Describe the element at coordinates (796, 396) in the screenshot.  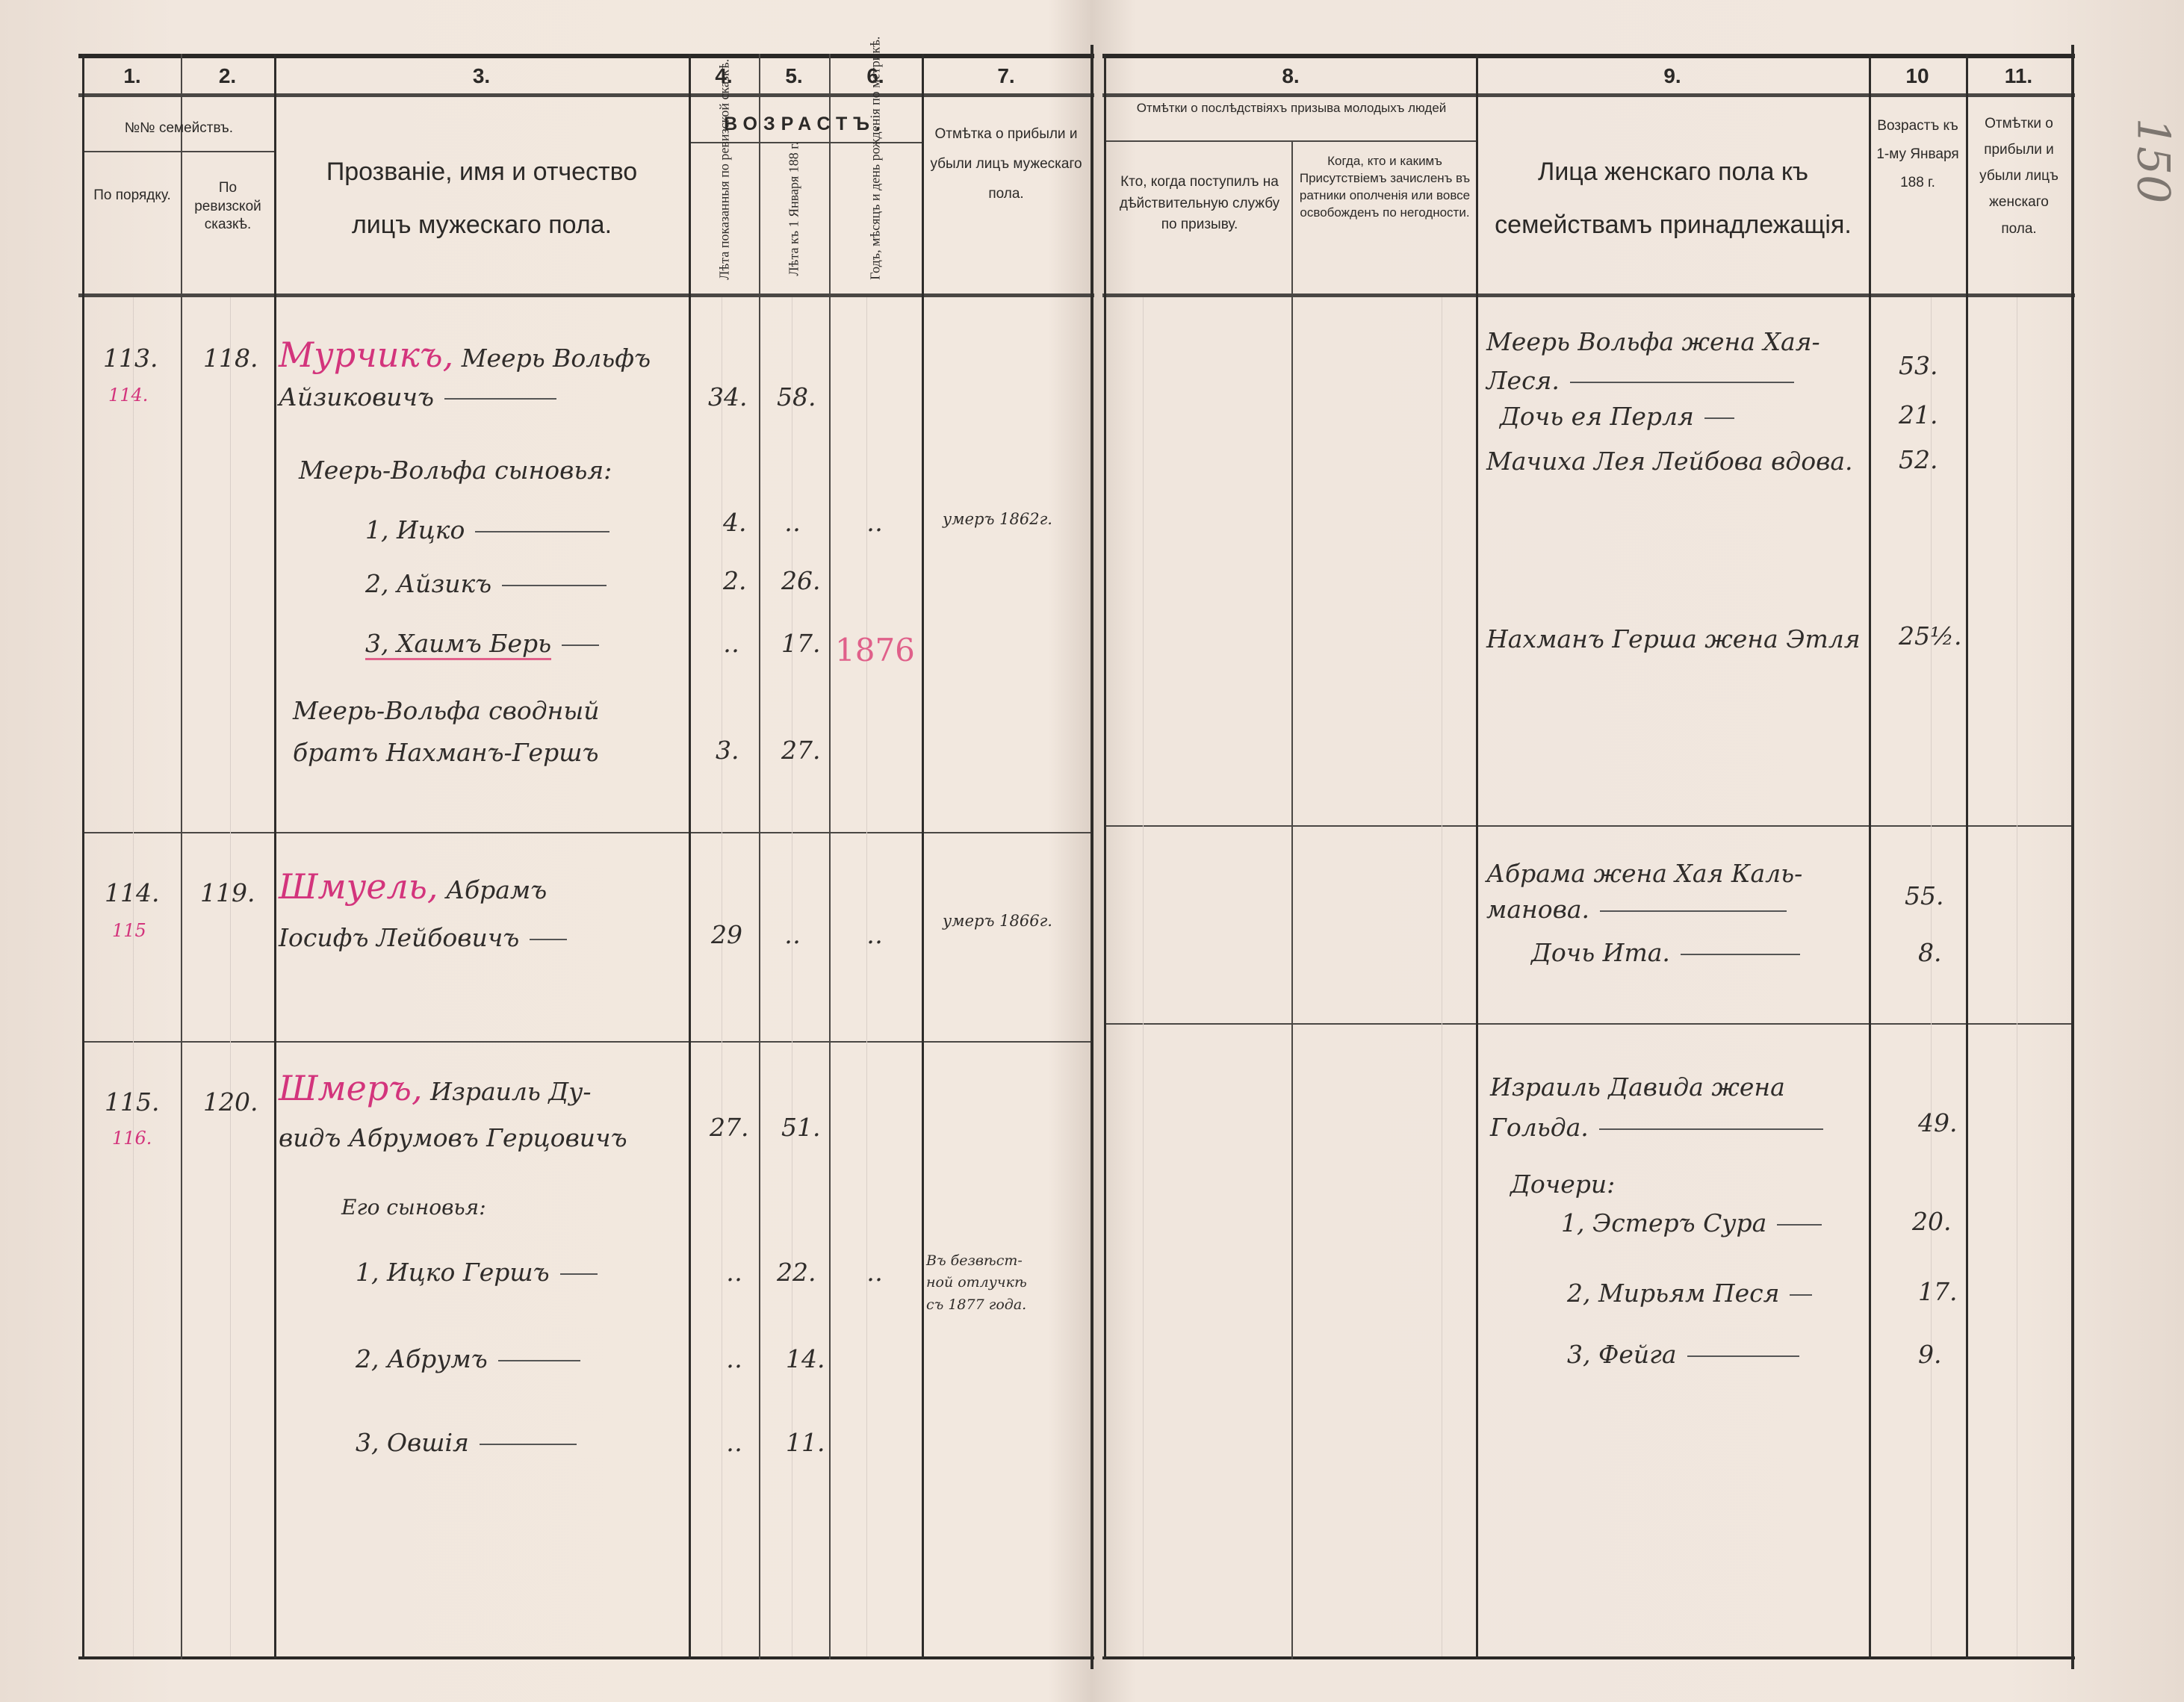
I see `age-jan: 58.` at that location.